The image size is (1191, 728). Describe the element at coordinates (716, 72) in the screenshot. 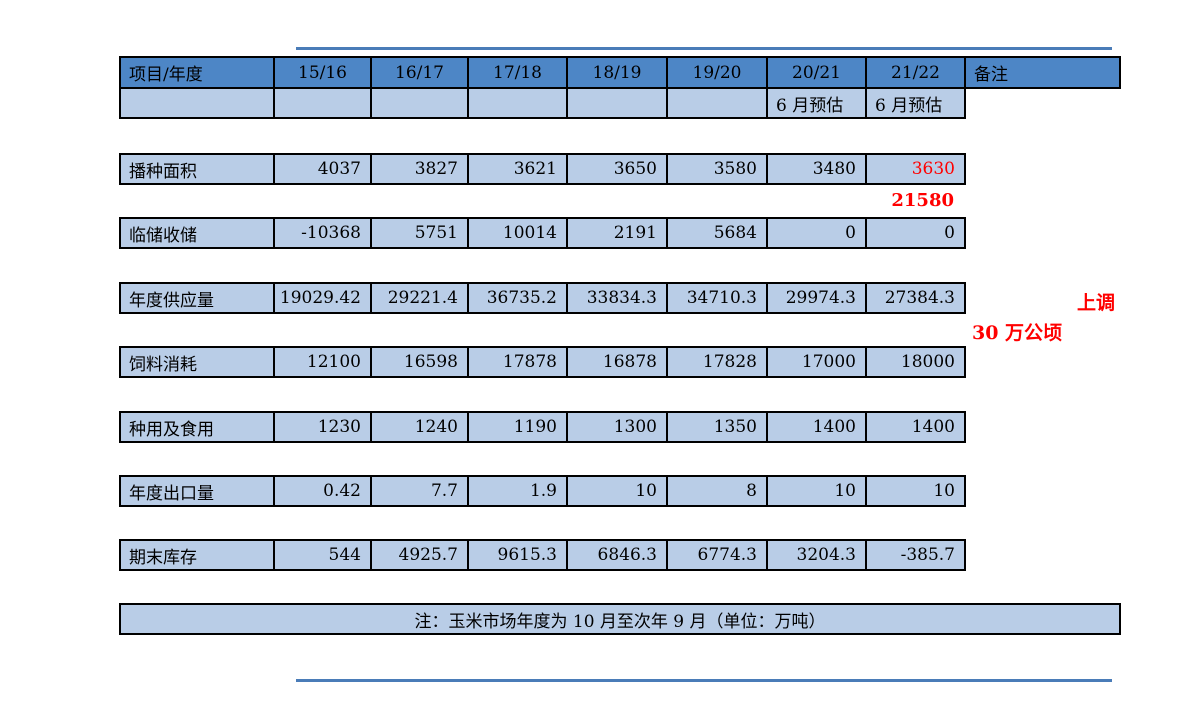

I see `header-cell-year: 19/20` at that location.